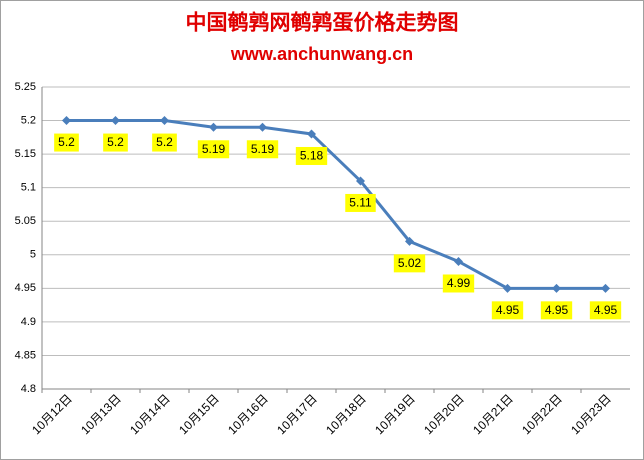 The width and height of the screenshot is (644, 460). Describe the element at coordinates (25, 288) in the screenshot. I see `y-tick-label: 4.95` at that location.